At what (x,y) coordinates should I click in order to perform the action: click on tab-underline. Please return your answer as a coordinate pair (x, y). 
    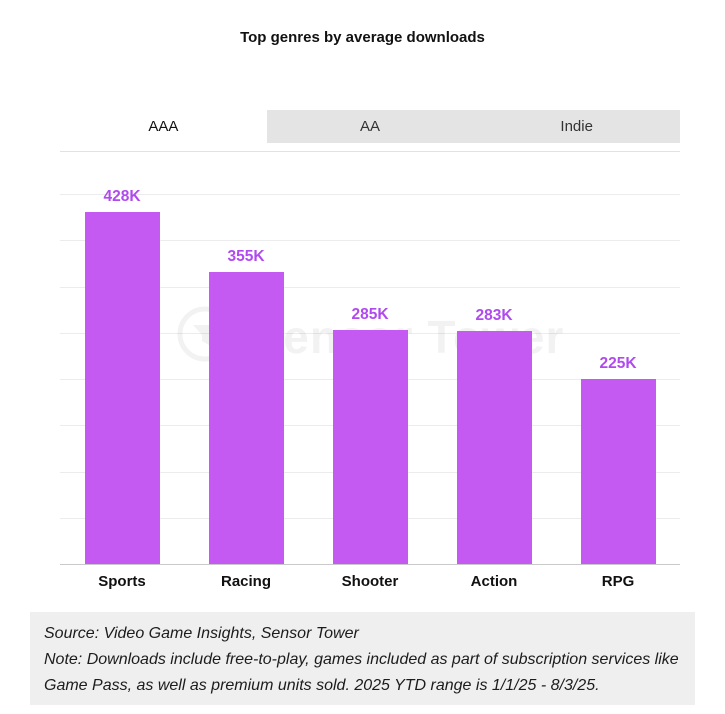
    Looking at the image, I should click on (370, 151).